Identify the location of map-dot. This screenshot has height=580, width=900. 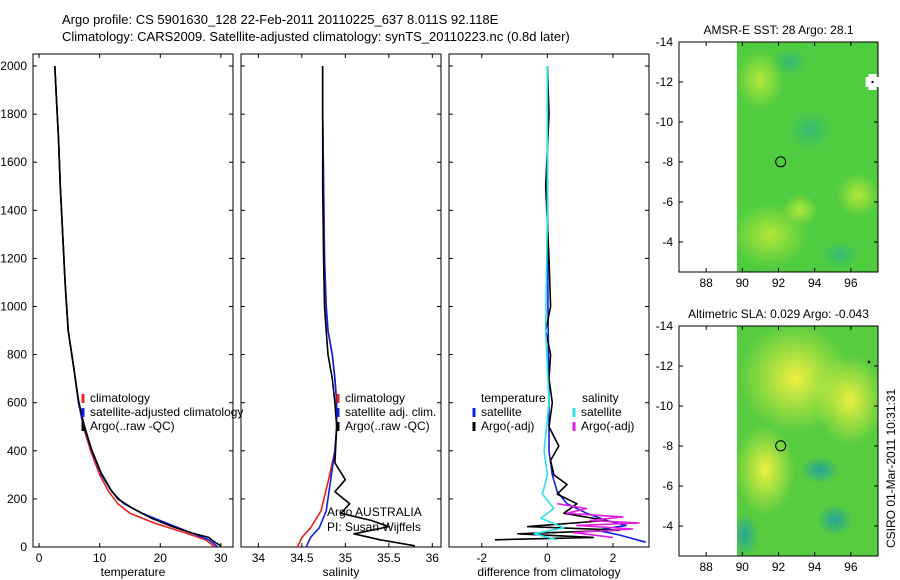
(869, 362).